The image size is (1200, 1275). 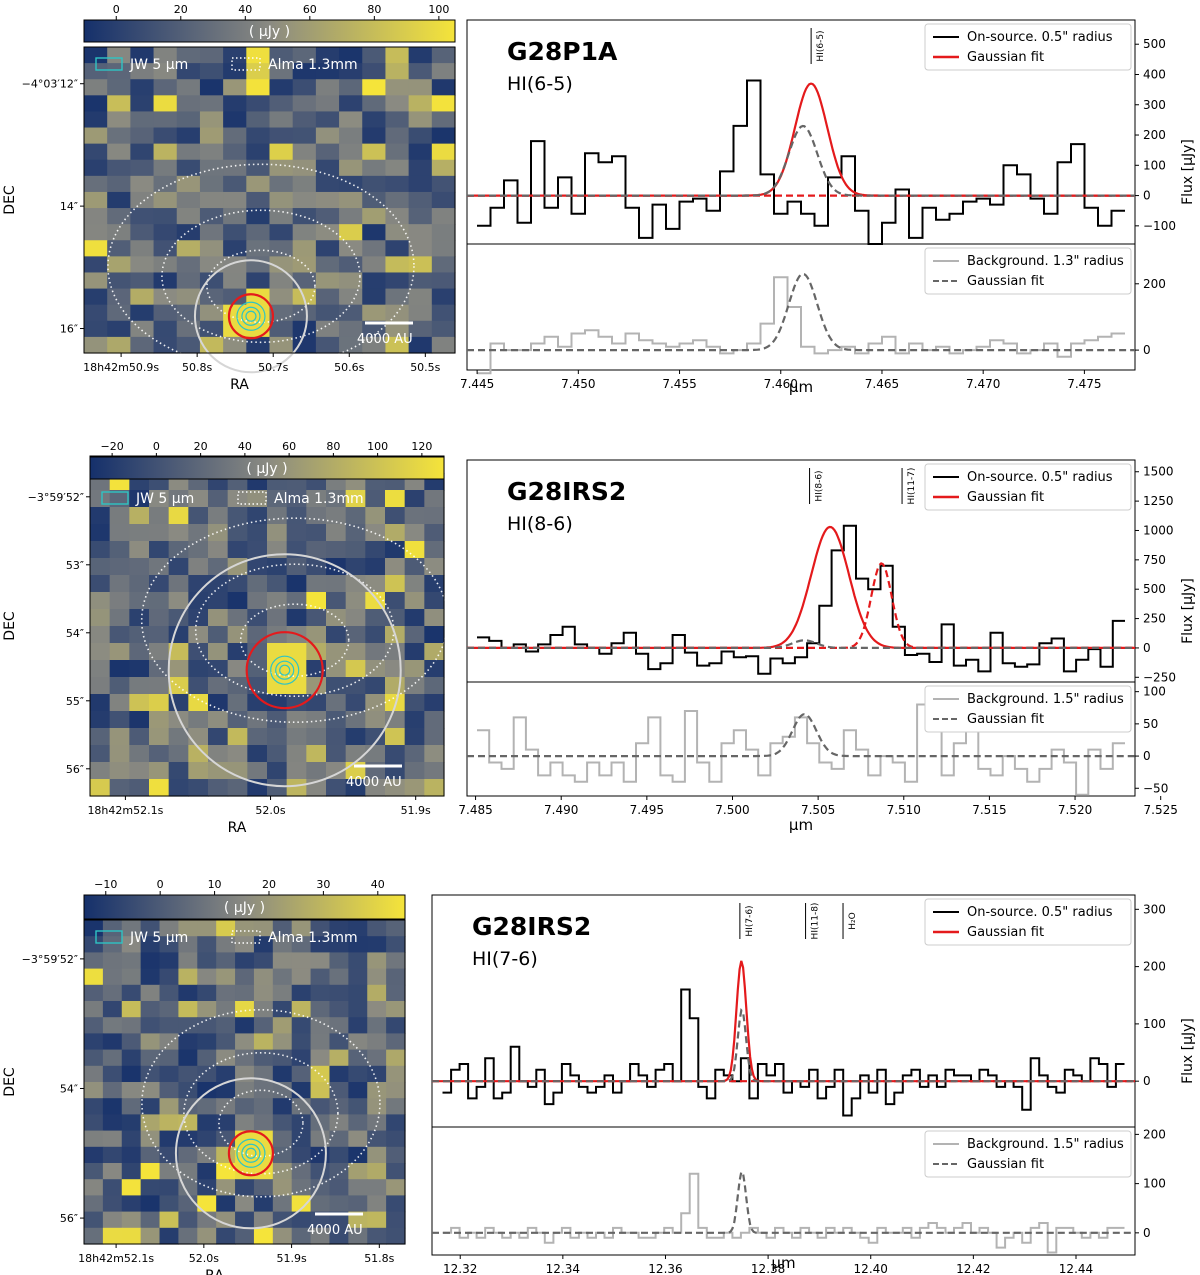 I want to click on y-tick-label: −250, so click(x=1159, y=677).